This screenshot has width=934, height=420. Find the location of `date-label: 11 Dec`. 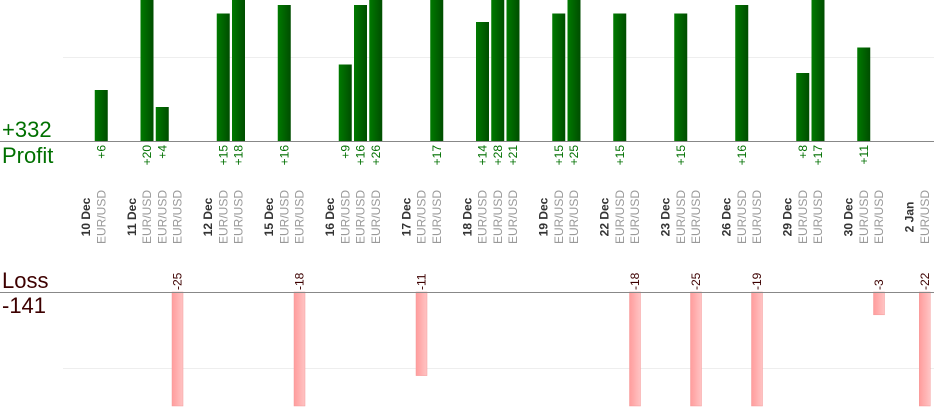

date-label: 11 Dec is located at coordinates (132, 217).